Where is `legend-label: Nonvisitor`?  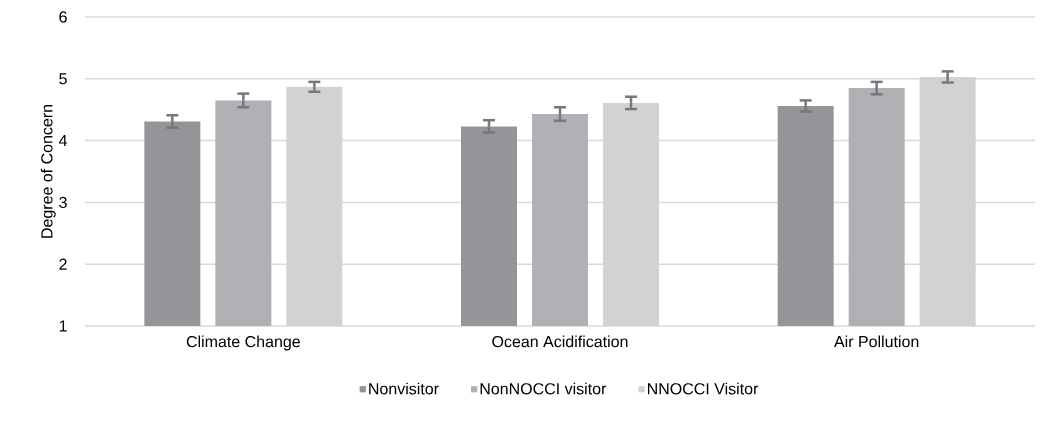
legend-label: Nonvisitor is located at coordinates (404, 388).